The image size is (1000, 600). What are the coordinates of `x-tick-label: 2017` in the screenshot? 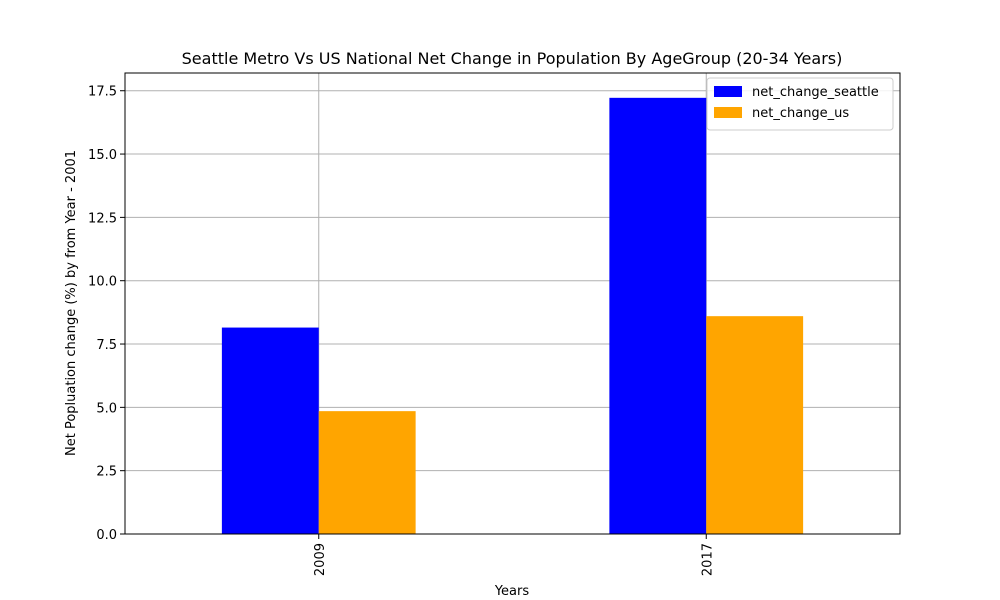 It's located at (707, 559).